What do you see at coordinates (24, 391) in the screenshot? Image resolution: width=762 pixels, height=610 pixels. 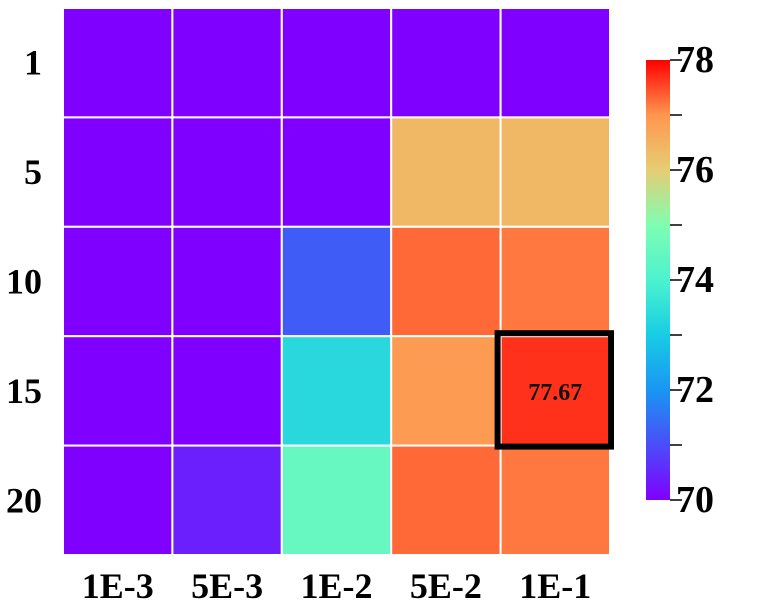 I see `y-tick-label: 15` at bounding box center [24, 391].